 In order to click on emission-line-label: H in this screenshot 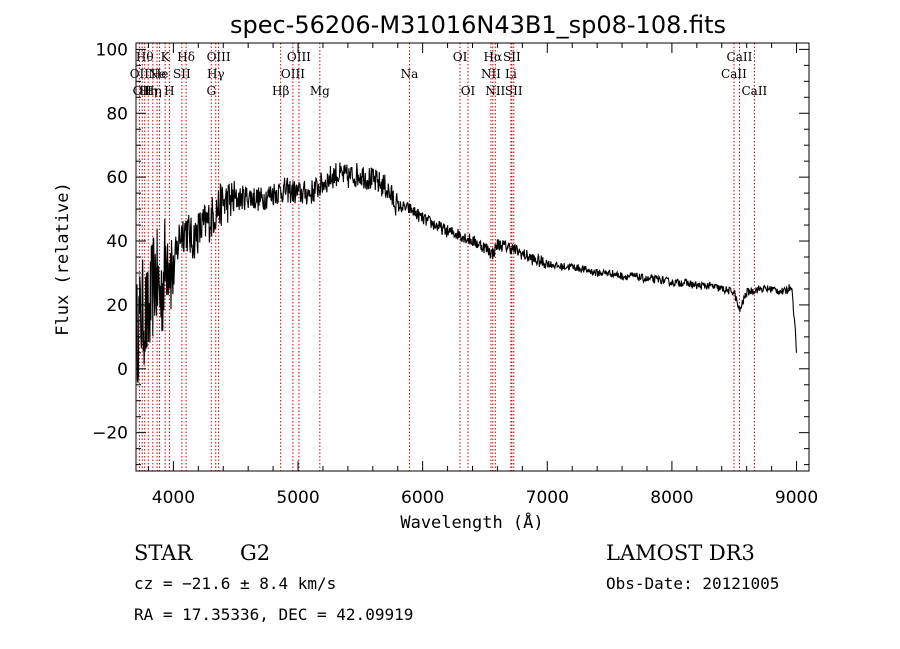, I will do `click(169, 91)`.